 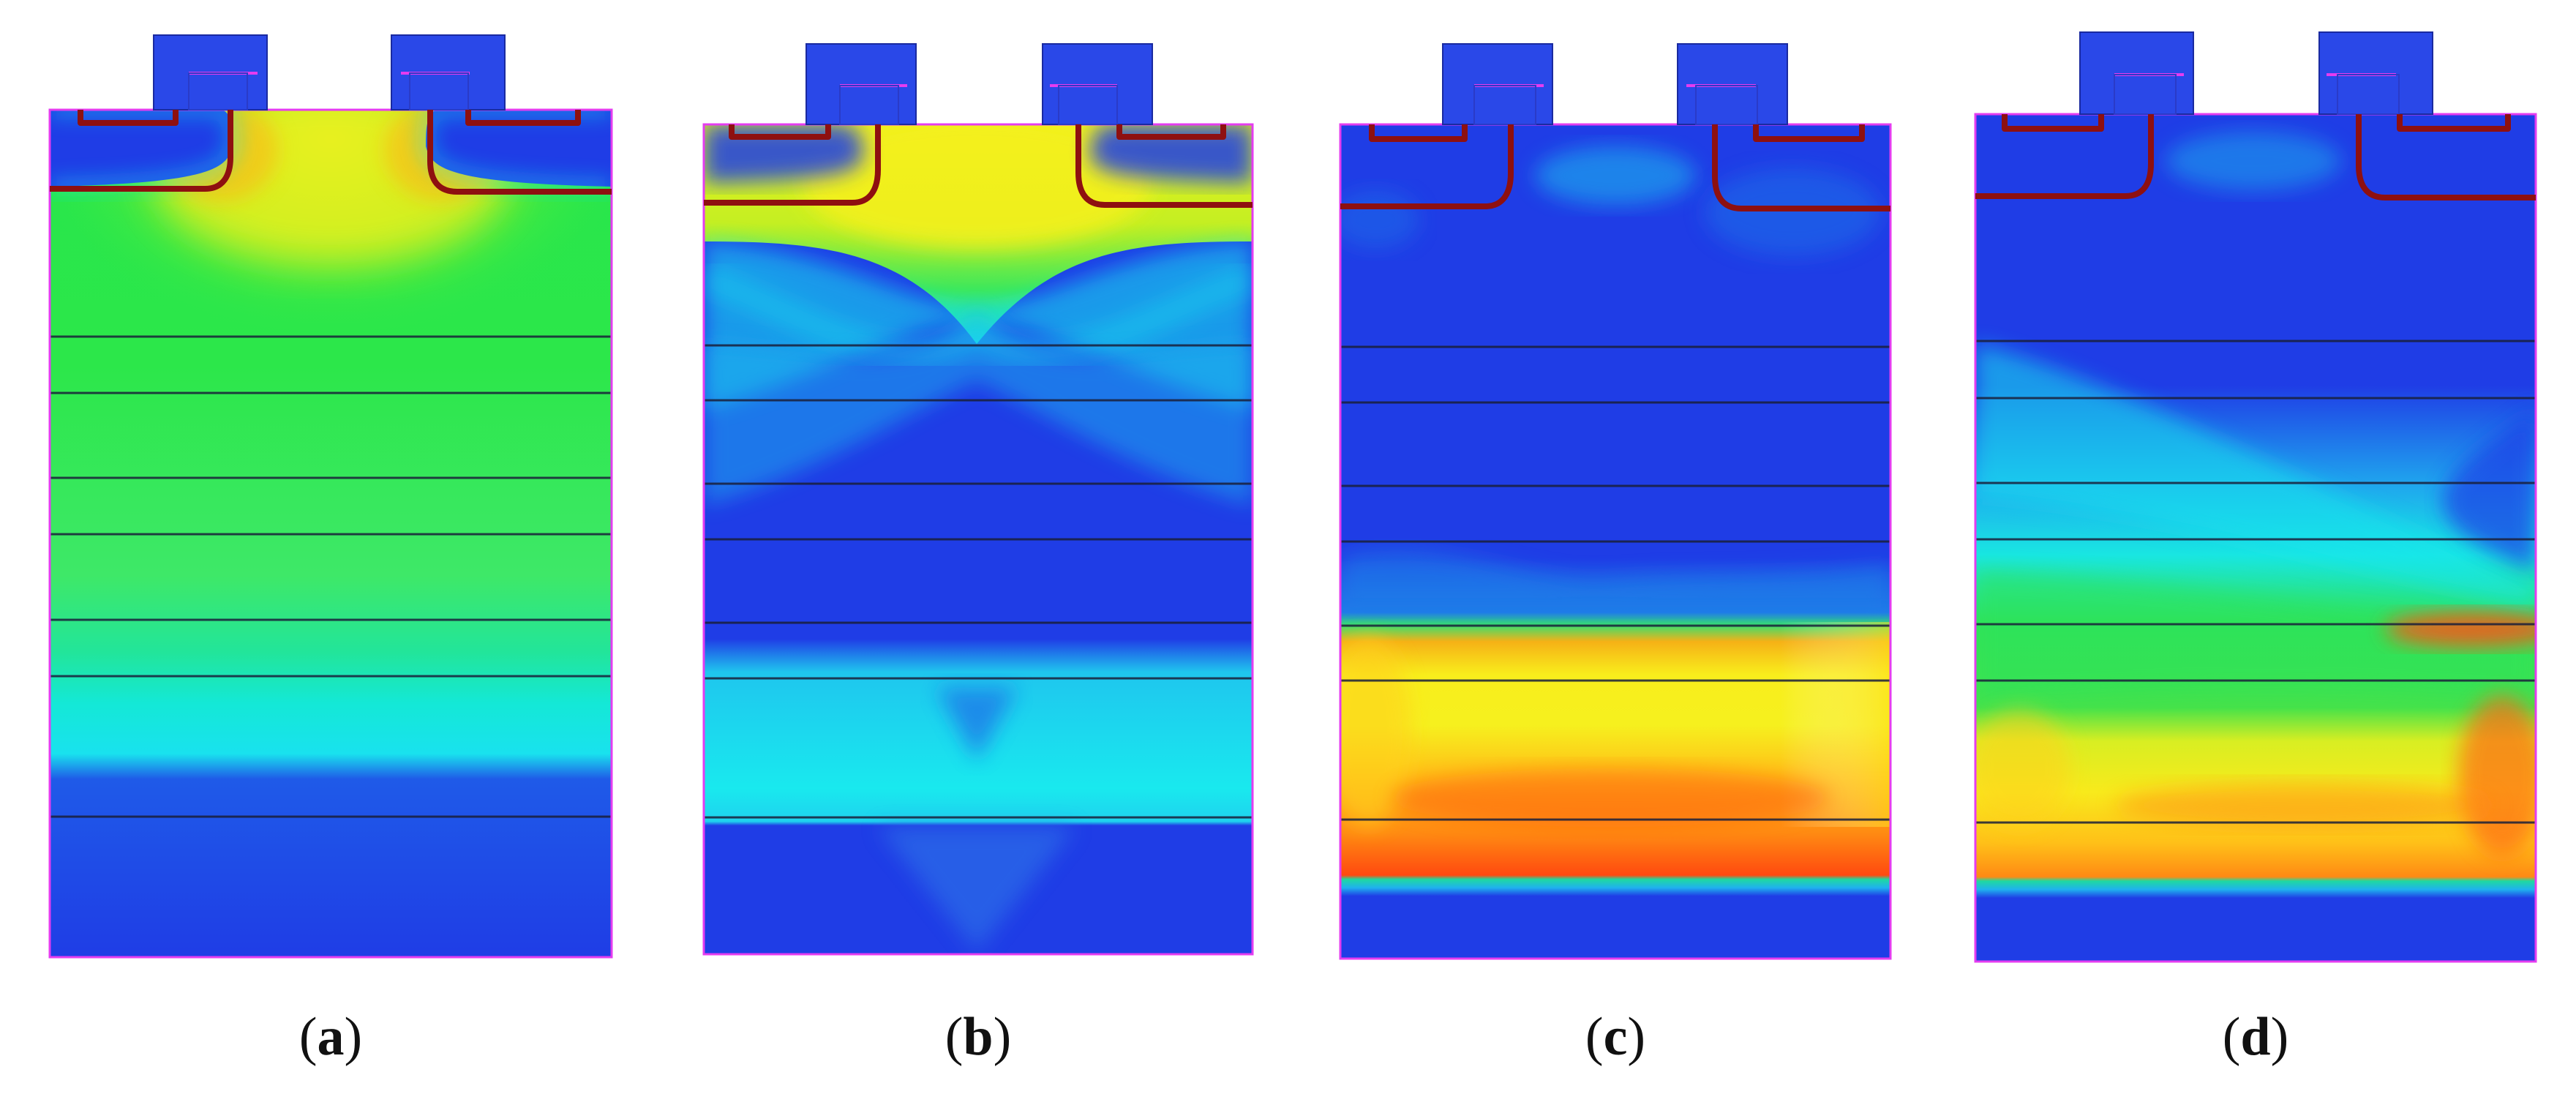 I want to click on panel-a-source-contact-left, so click(x=211, y=72).